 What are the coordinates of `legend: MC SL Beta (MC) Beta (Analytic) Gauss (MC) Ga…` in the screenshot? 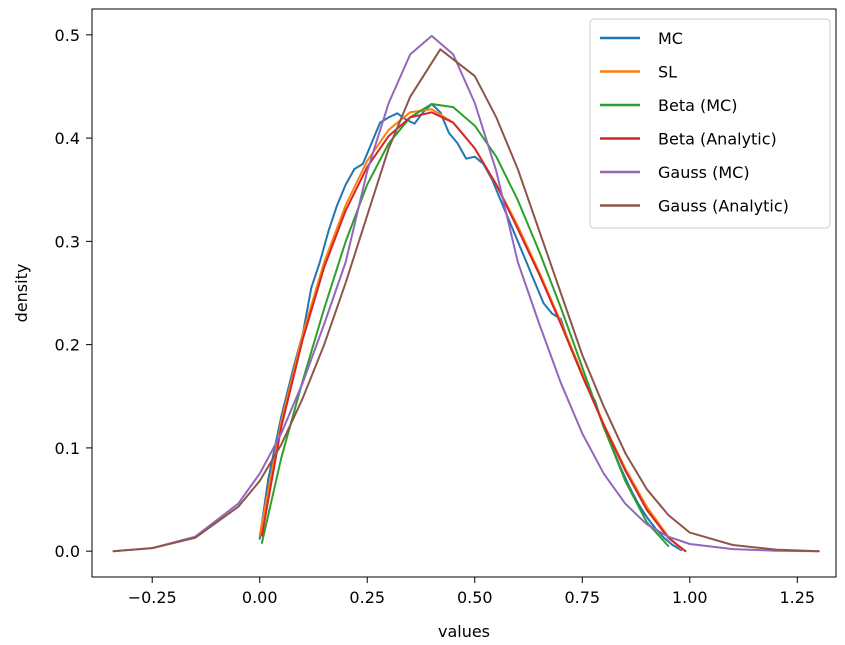 It's located at (710, 123).